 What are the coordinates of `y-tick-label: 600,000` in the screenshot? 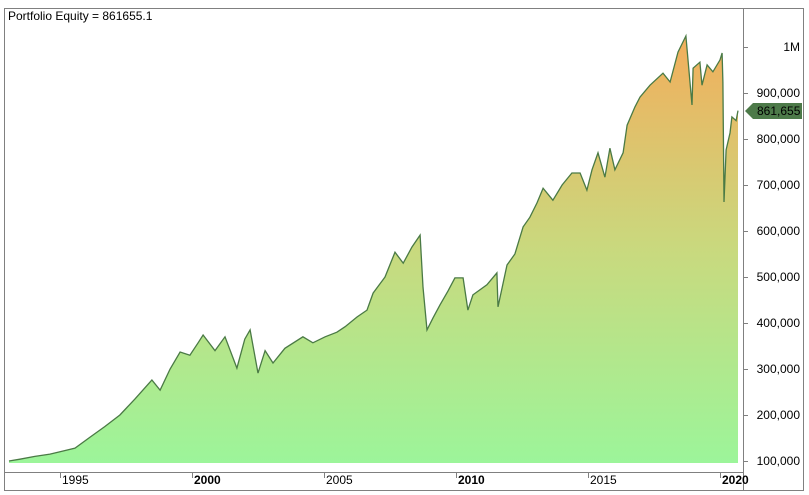 It's located at (778, 230).